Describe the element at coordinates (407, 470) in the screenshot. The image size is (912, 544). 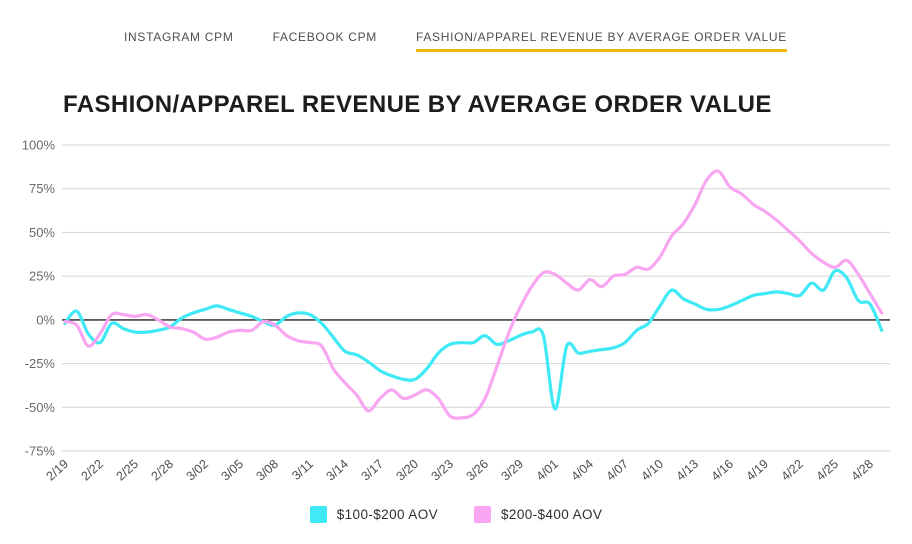
I see `svg-text: 3/20` at that location.